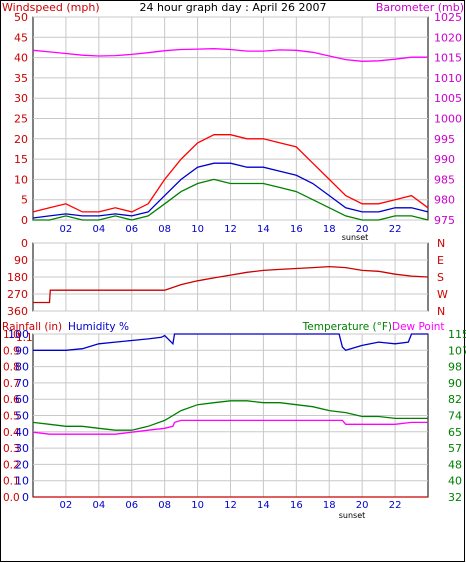 The height and width of the screenshot is (563, 466). I want to click on dewpoint-axis-title: Dew Point, so click(418, 327).